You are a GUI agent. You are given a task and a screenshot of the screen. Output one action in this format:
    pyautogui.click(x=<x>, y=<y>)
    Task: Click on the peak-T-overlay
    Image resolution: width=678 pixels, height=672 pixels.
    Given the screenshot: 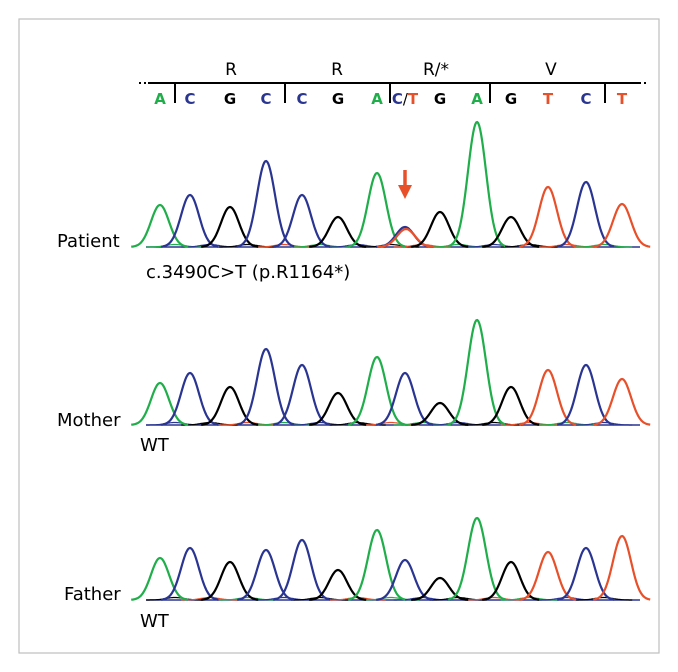 What is the action you would take?
    pyautogui.click(x=406, y=237)
    